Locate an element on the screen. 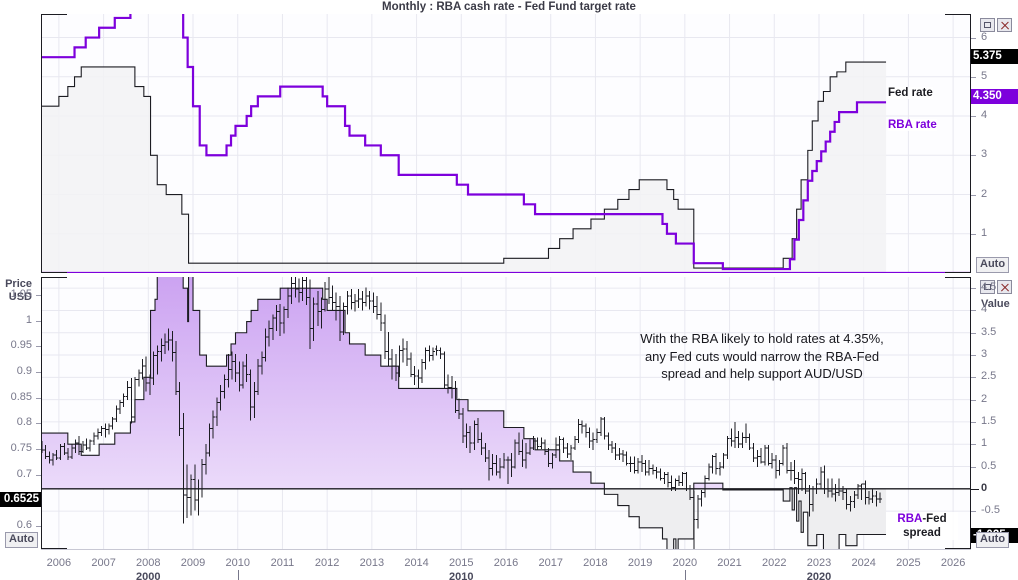 The height and width of the screenshot is (580, 1018). value-axis-tick-label: 0.5 is located at coordinates (989, 465).